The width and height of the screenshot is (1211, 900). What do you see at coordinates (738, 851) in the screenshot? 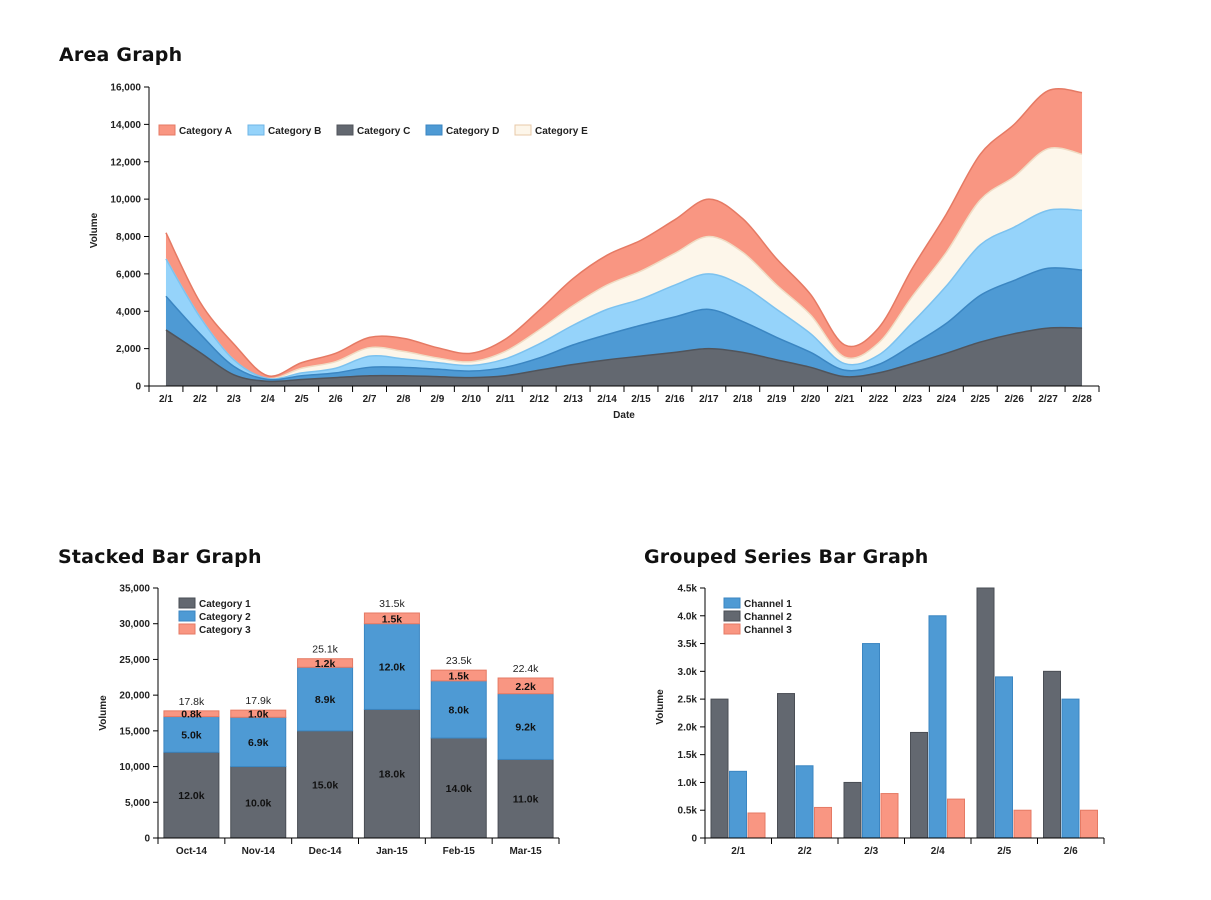
I see `grouped-x-tick-label: 2/1` at bounding box center [738, 851].